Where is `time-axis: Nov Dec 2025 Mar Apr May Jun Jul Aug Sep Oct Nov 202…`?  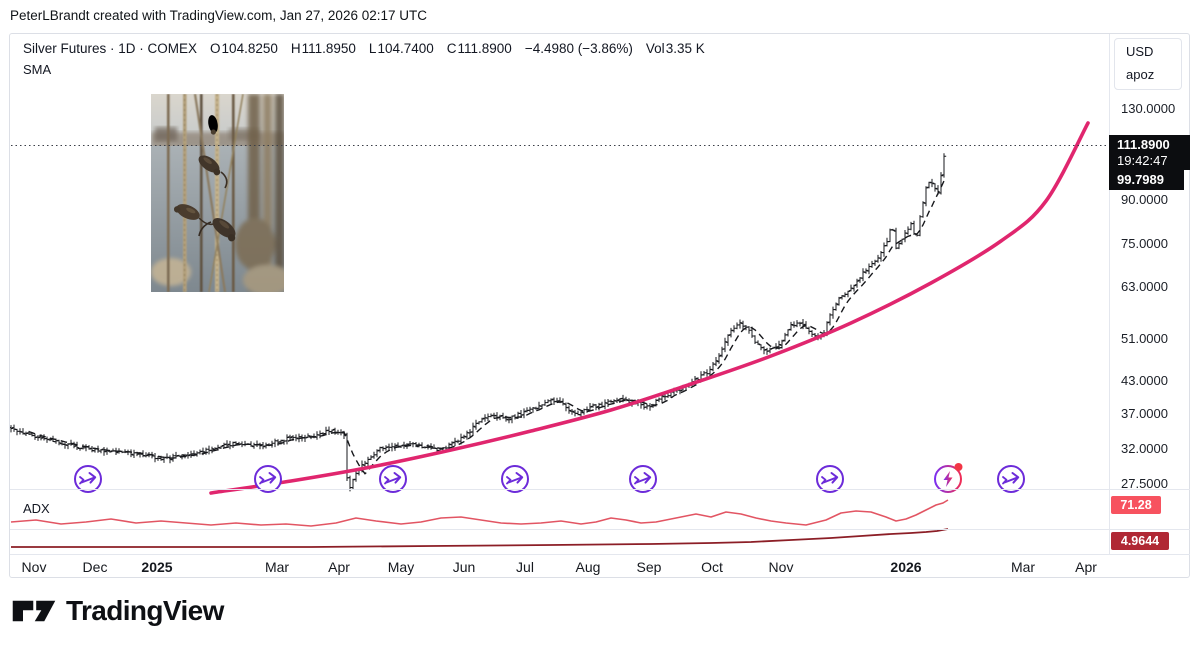
time-axis: Nov Dec 2025 Mar Apr May Jun Jul Aug Sep Oct Nov 202… is located at coordinates (559, 566).